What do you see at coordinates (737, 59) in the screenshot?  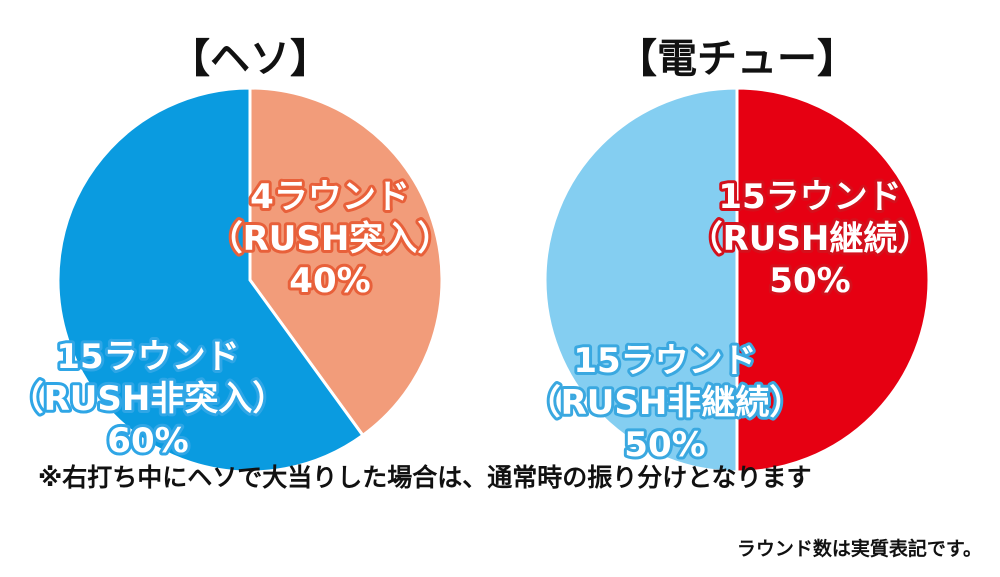 I see `chart-title: 【電チュー】` at bounding box center [737, 59].